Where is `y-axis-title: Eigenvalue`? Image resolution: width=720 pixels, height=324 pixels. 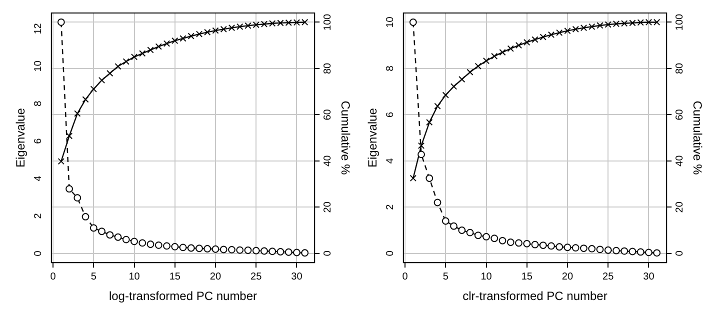 y-axis-title: Eigenvalue is located at coordinates (21, 138).